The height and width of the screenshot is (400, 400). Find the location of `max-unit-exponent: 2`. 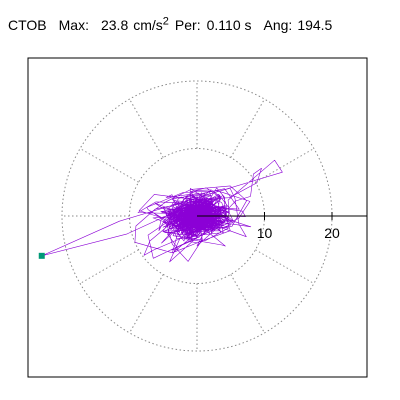

max-unit-exponent: 2 is located at coordinates (165, 21).